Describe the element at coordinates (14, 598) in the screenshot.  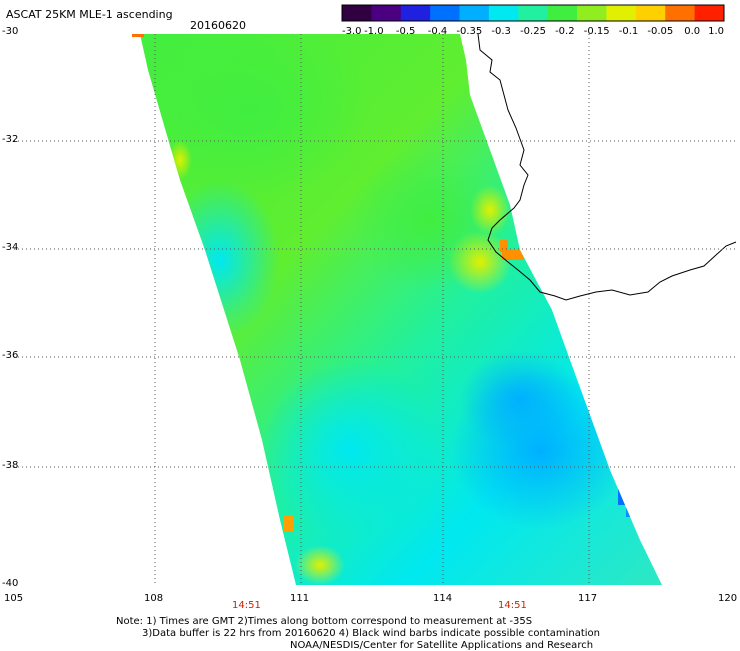
I see `lon-label: 105` at that location.